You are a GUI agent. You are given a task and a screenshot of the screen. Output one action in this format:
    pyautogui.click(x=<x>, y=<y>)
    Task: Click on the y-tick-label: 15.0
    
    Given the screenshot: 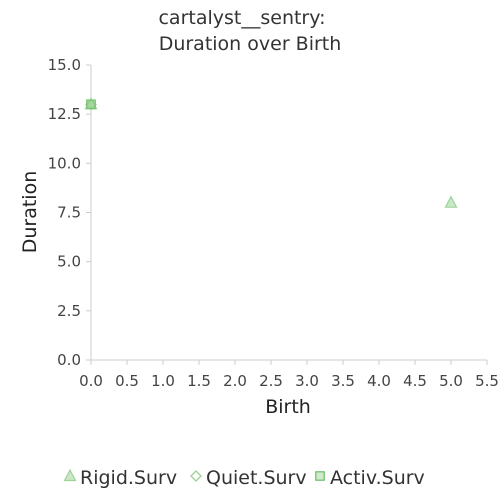 What is the action you would take?
    pyautogui.click(x=64, y=65)
    